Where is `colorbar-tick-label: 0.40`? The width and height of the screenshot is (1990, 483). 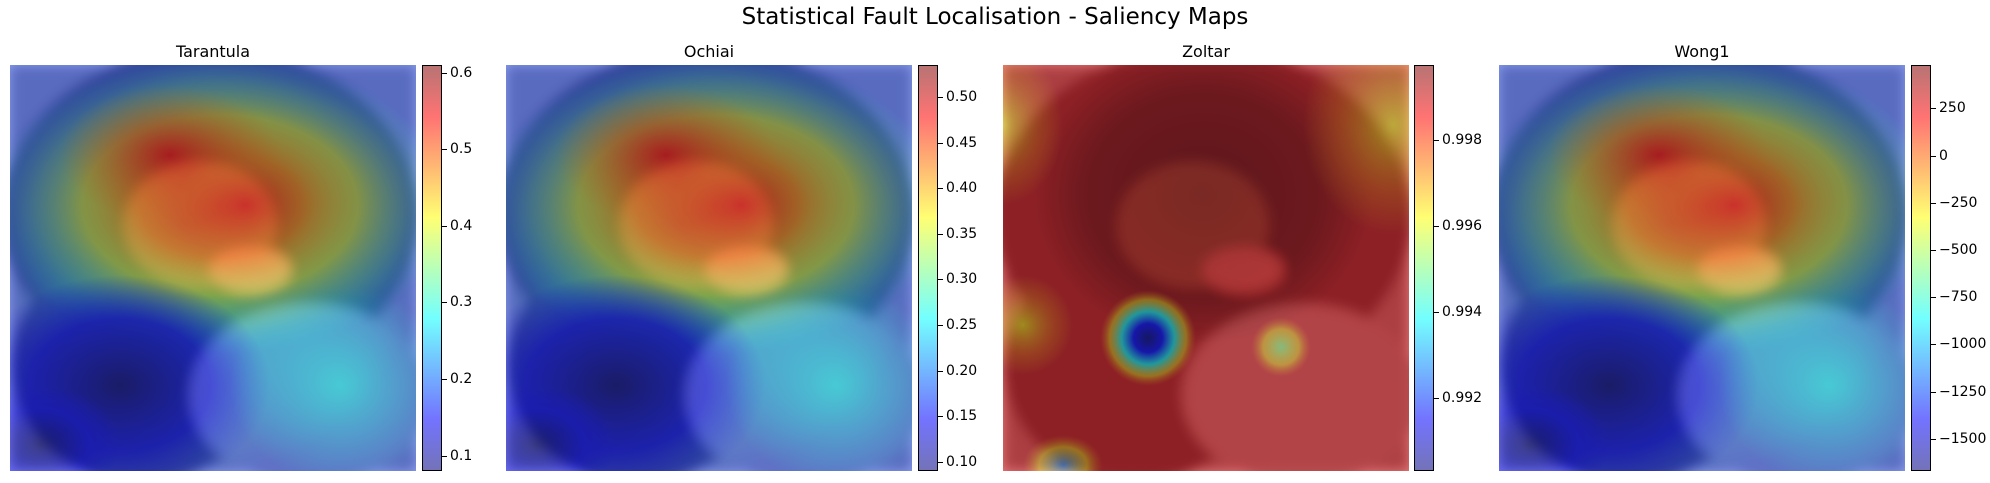
colorbar-tick-label: 0.40 is located at coordinates (962, 188).